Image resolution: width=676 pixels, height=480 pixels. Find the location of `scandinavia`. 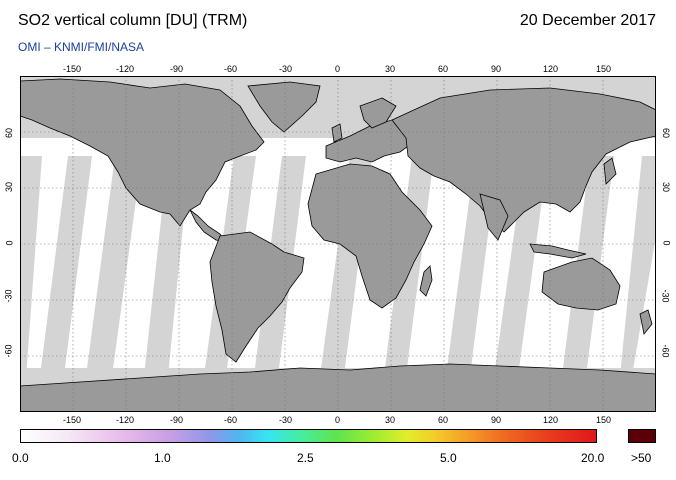

scandinavia is located at coordinates (378, 113).